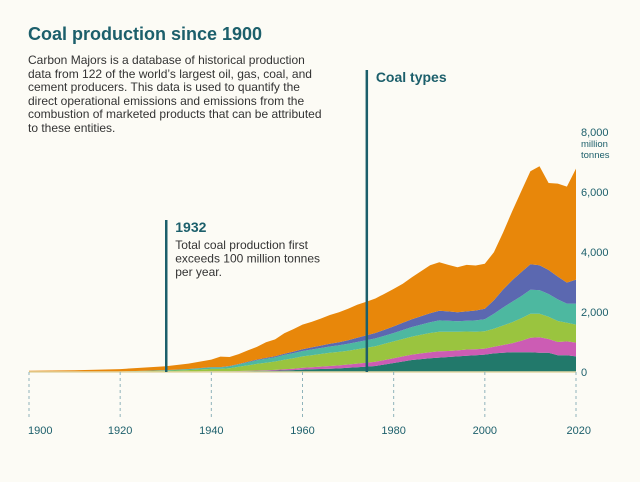 This screenshot has width=640, height=482. Describe the element at coordinates (595, 193) in the screenshot. I see `y-tick-label: 6,000` at that location.